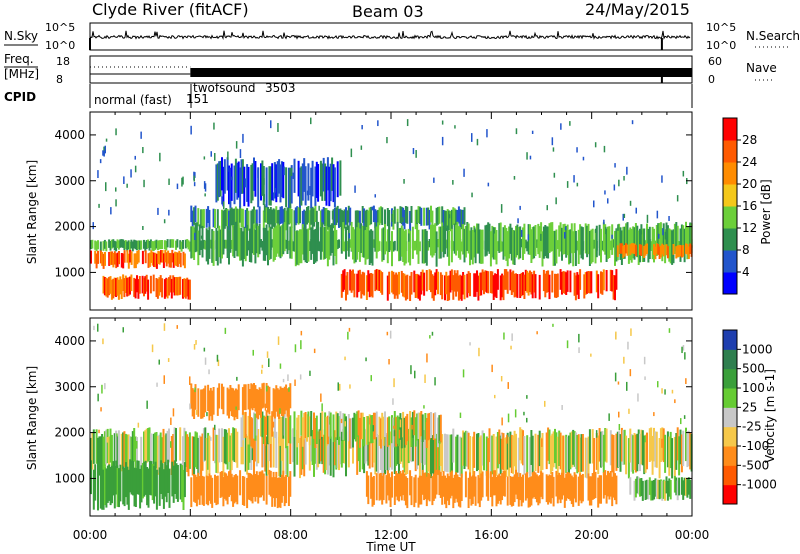 The height and width of the screenshot is (554, 800). I want to click on y-tick-label: 2000, so click(69, 433).